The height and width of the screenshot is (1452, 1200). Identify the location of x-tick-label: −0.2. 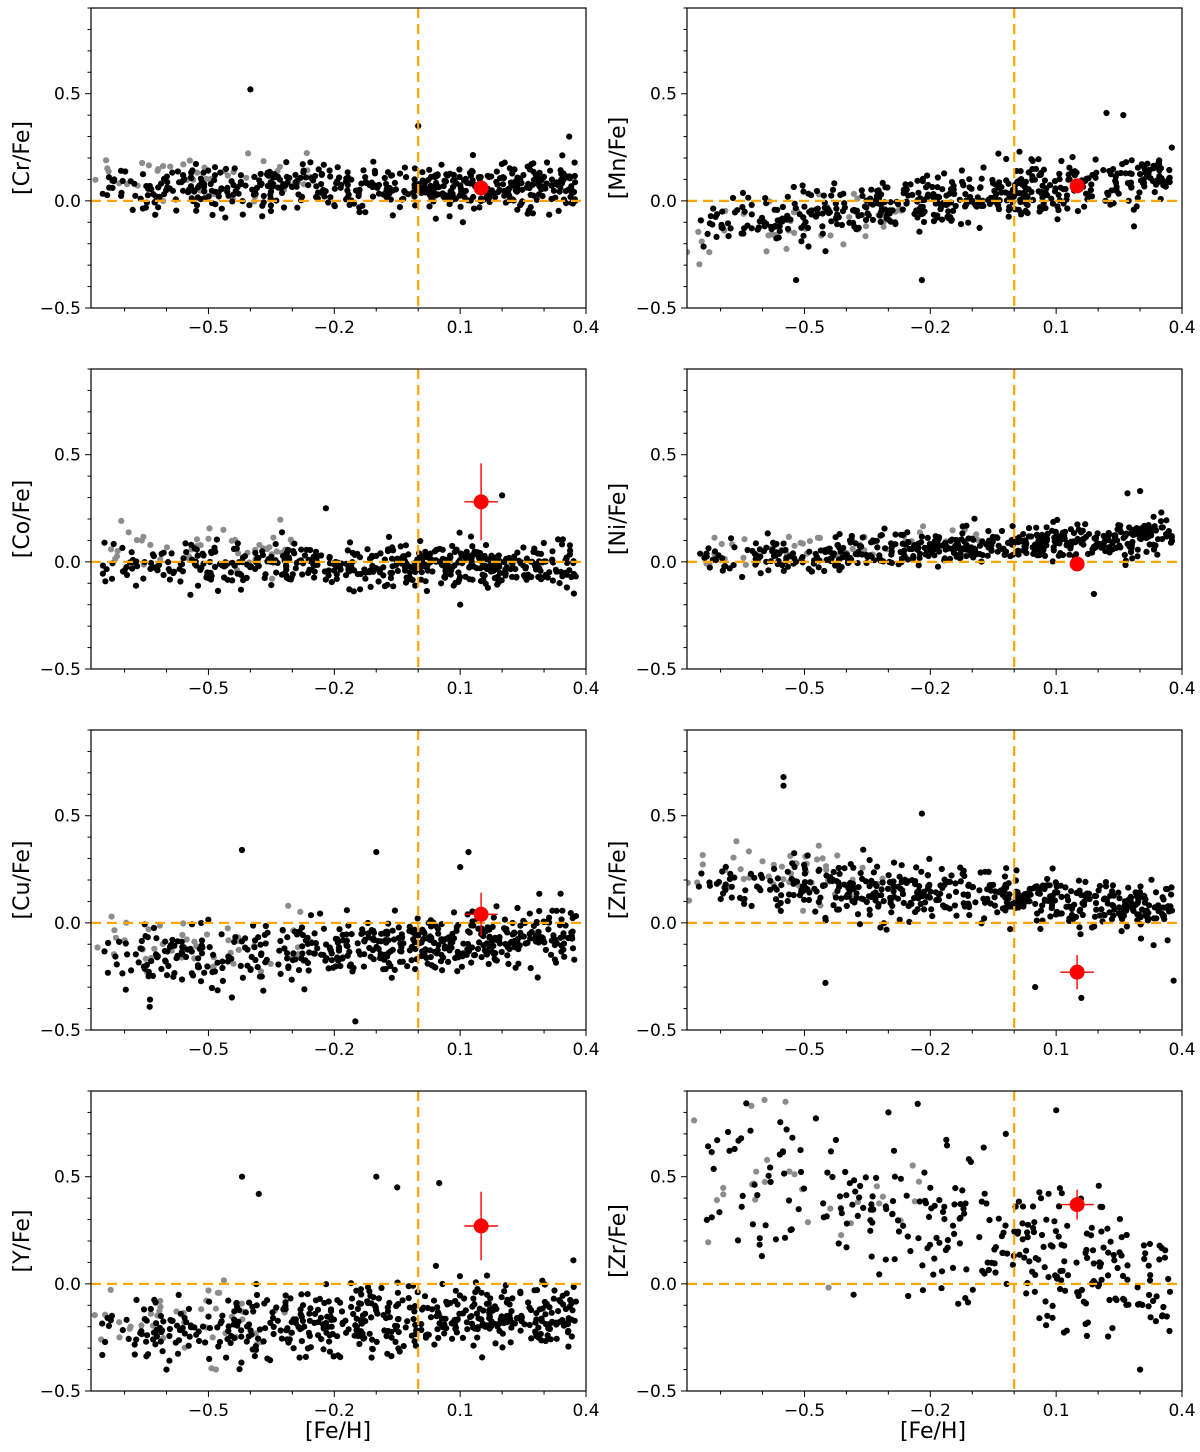
(930, 1411).